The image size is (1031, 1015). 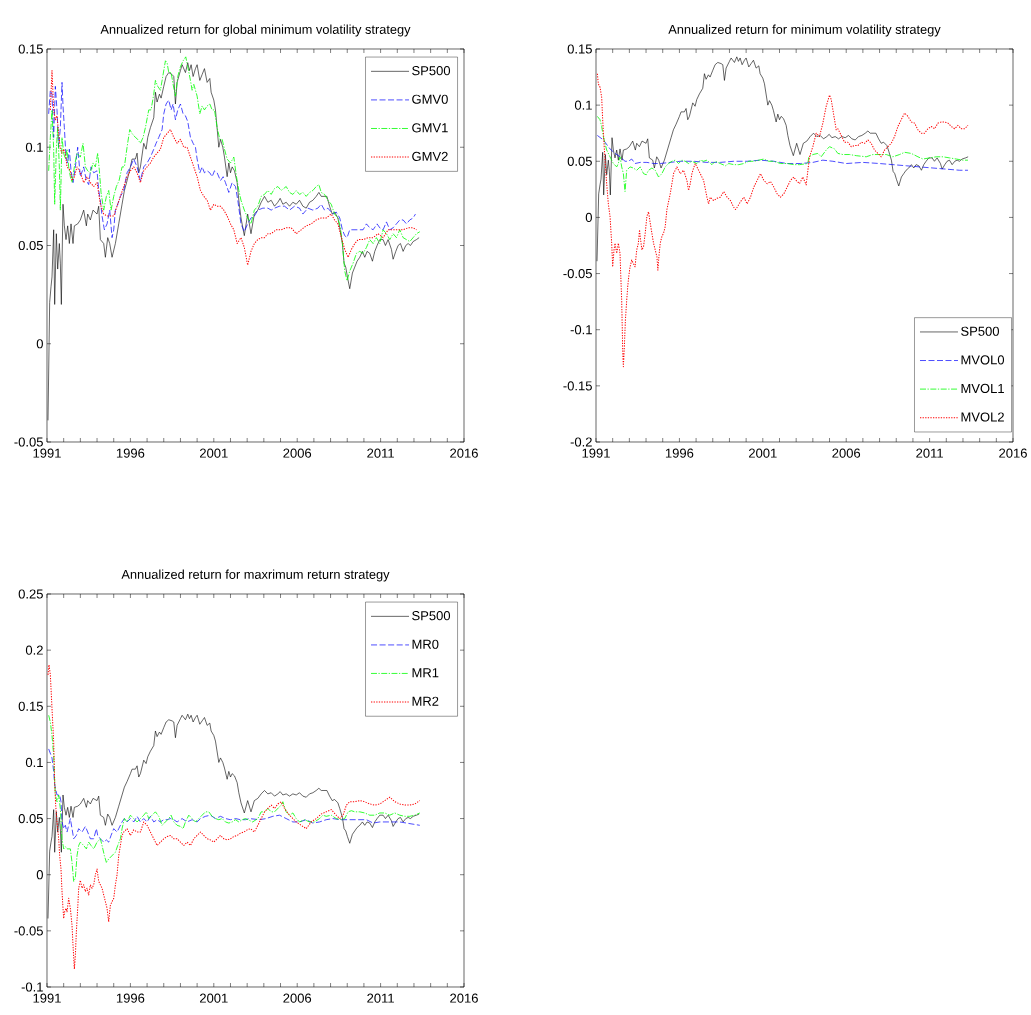 What do you see at coordinates (804, 30) in the screenshot?
I see `chart-title: Annualized return for minimum volatility strategy` at bounding box center [804, 30].